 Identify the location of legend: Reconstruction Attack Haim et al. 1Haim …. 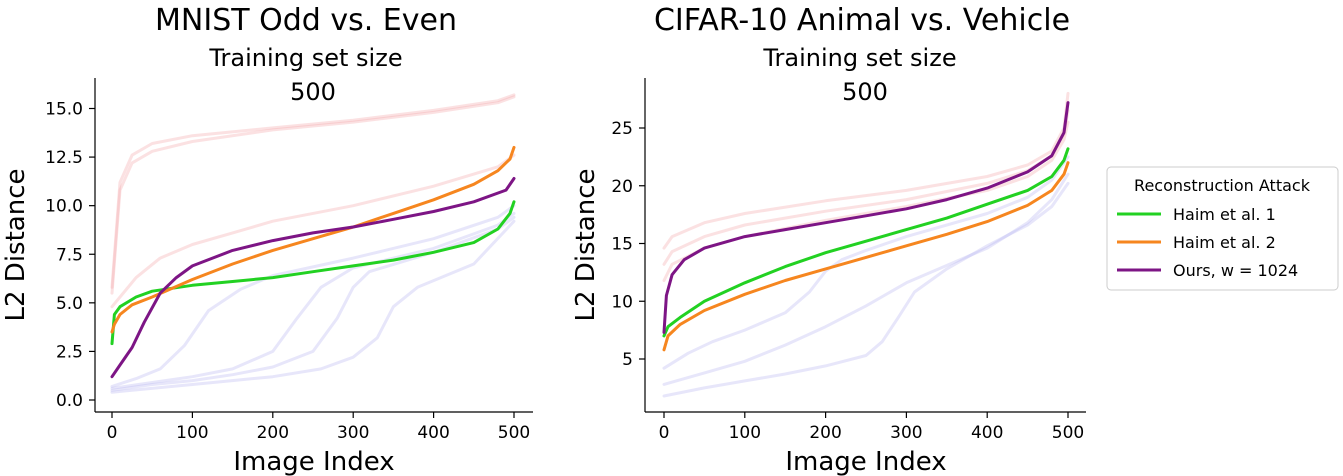
(1222, 228).